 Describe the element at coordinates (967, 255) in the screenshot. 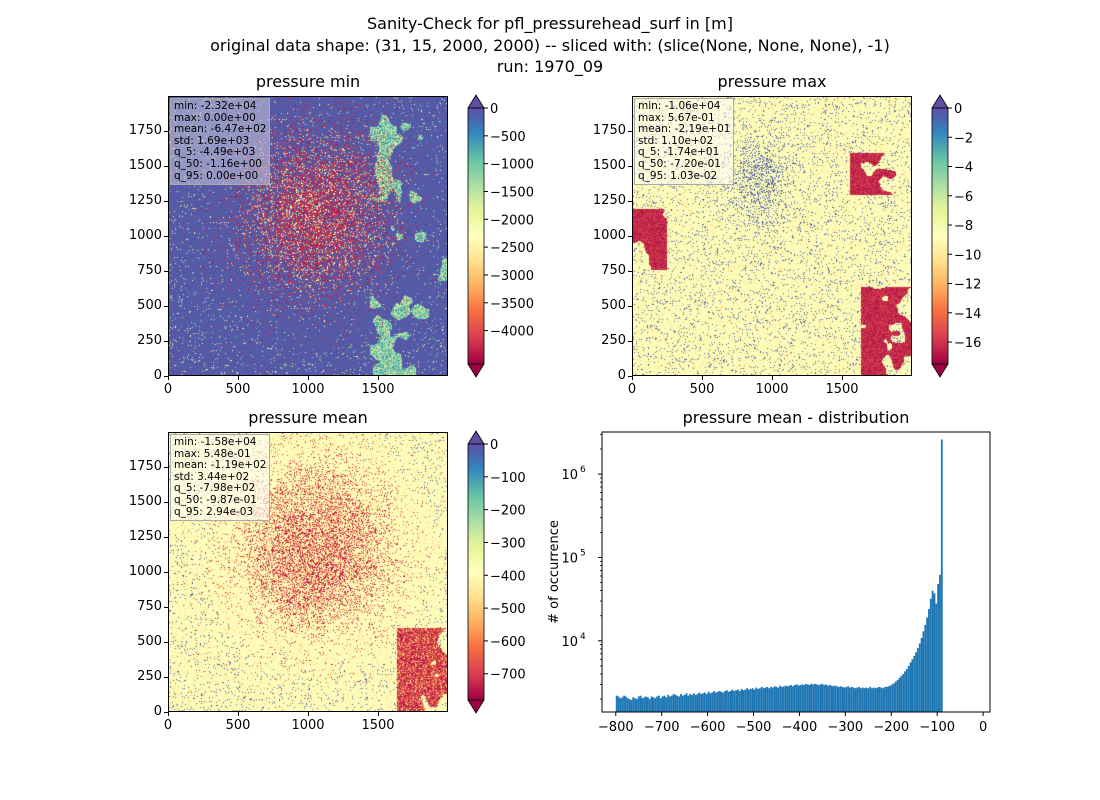

I see `colorbar-tick-label: −10` at that location.